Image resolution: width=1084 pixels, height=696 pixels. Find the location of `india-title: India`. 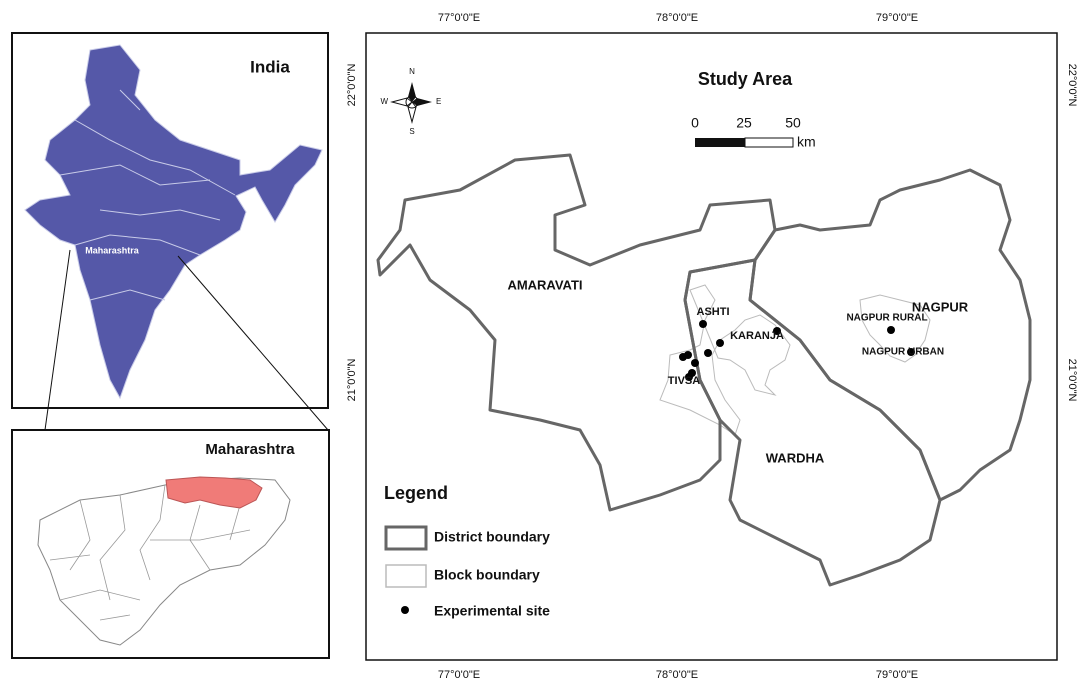

india-title: India is located at coordinates (270, 66).